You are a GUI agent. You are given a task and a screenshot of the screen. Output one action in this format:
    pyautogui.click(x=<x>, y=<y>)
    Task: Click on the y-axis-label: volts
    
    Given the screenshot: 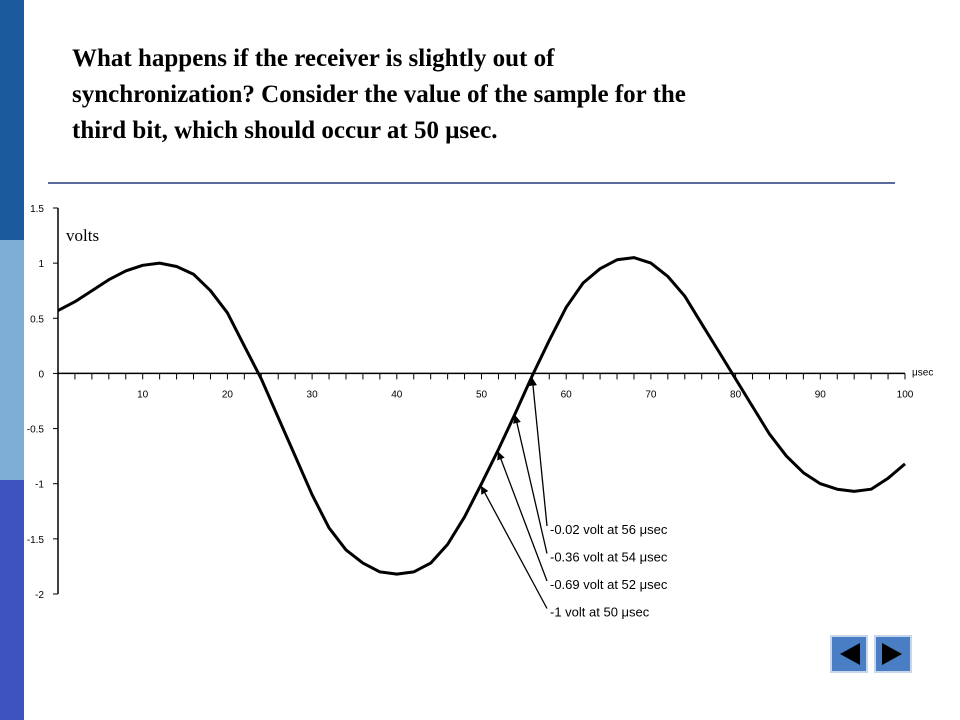 What is the action you would take?
    pyautogui.click(x=82, y=235)
    